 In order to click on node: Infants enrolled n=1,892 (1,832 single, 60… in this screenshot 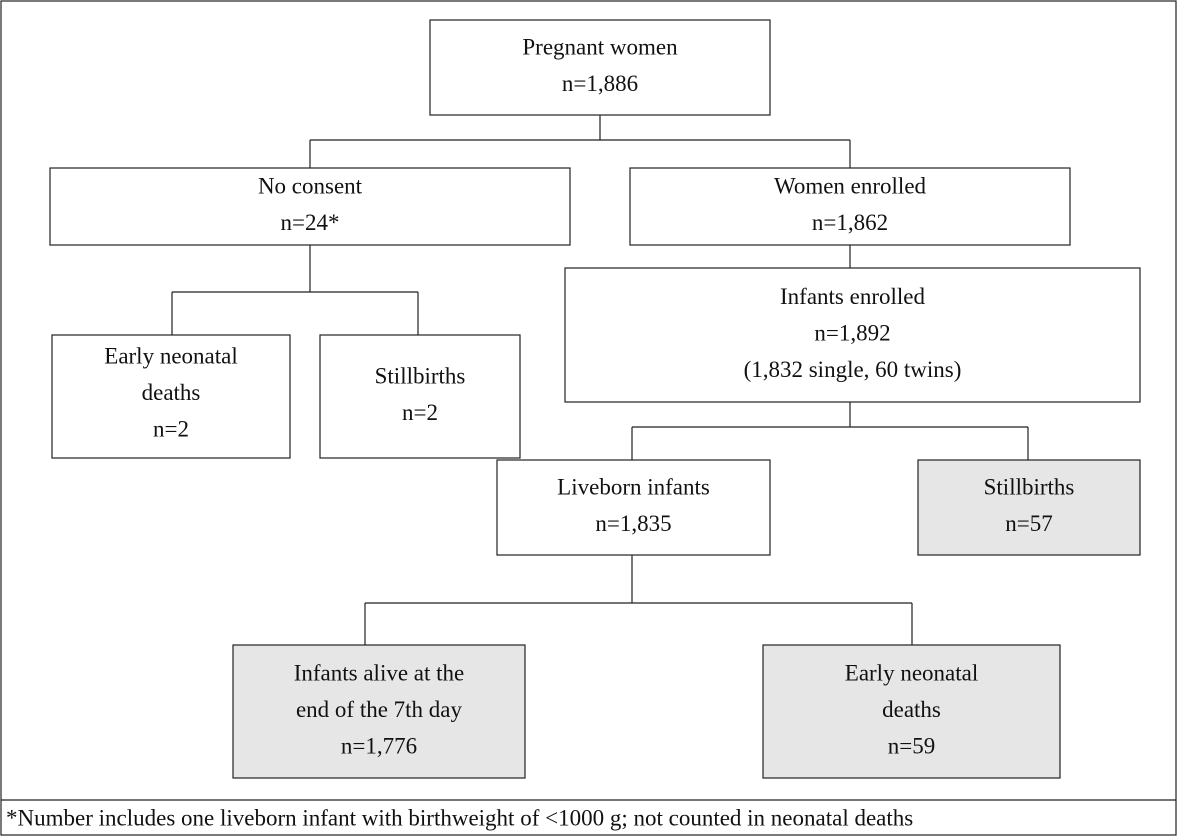, I will do `click(852, 335)`.